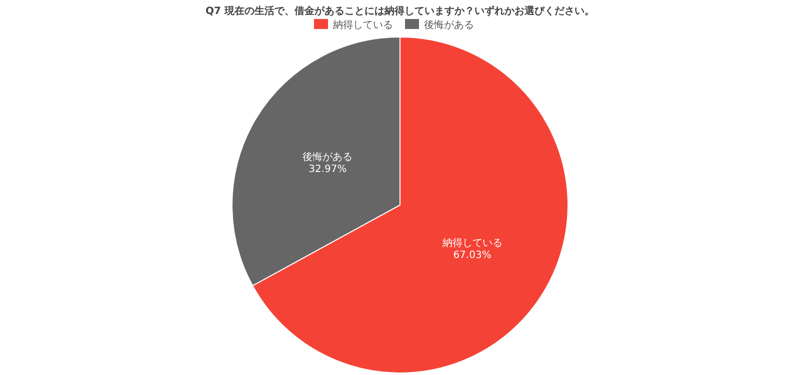  Describe the element at coordinates (400, 11) in the screenshot. I see `chart-title: Q7 現在の生活で、借金があることには納得していますか？いずれかお選びください。` at that location.